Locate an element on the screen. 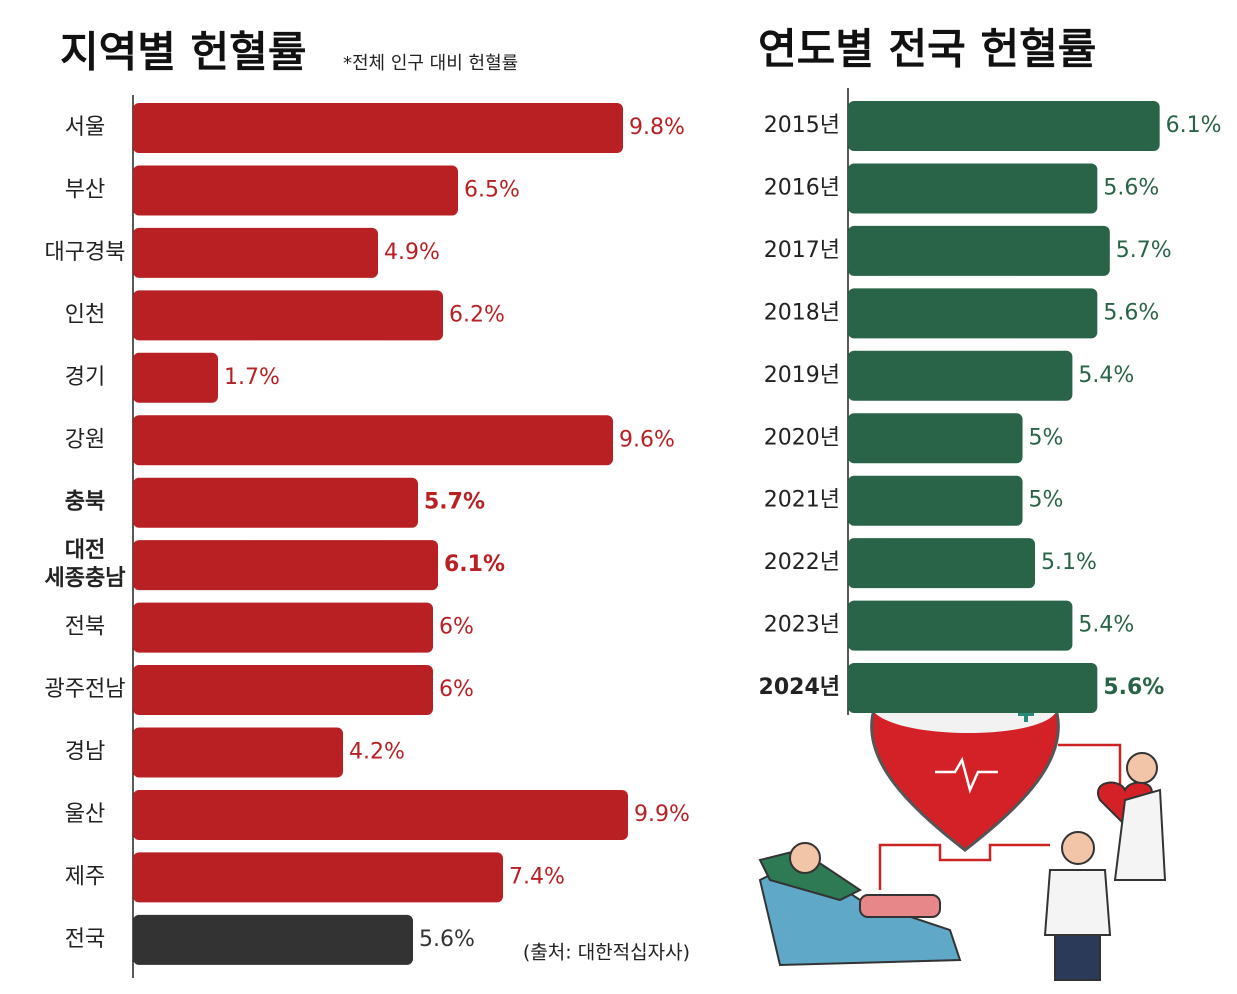  category-label: 2024년 is located at coordinates (799, 687).